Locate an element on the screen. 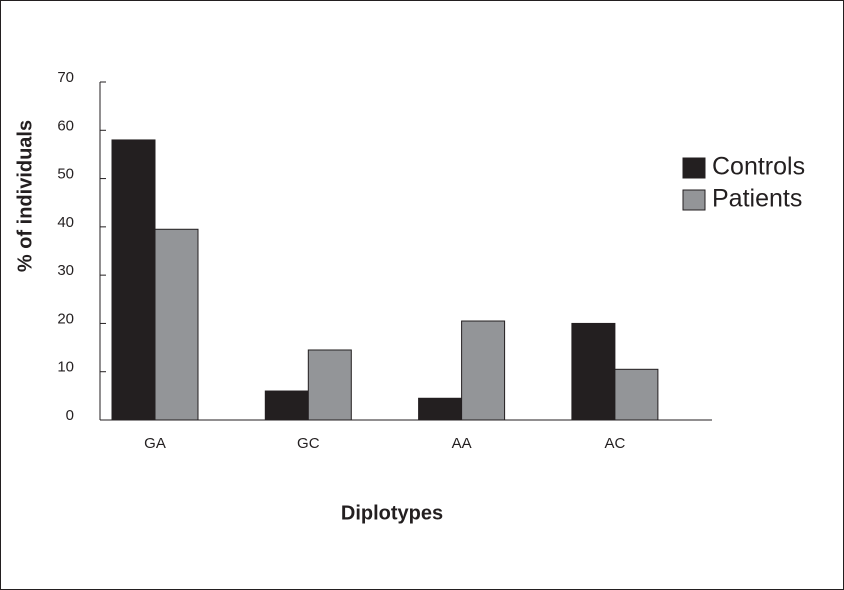 This screenshot has width=844, height=590. x-axis-title: Diplotypes is located at coordinates (392, 513).